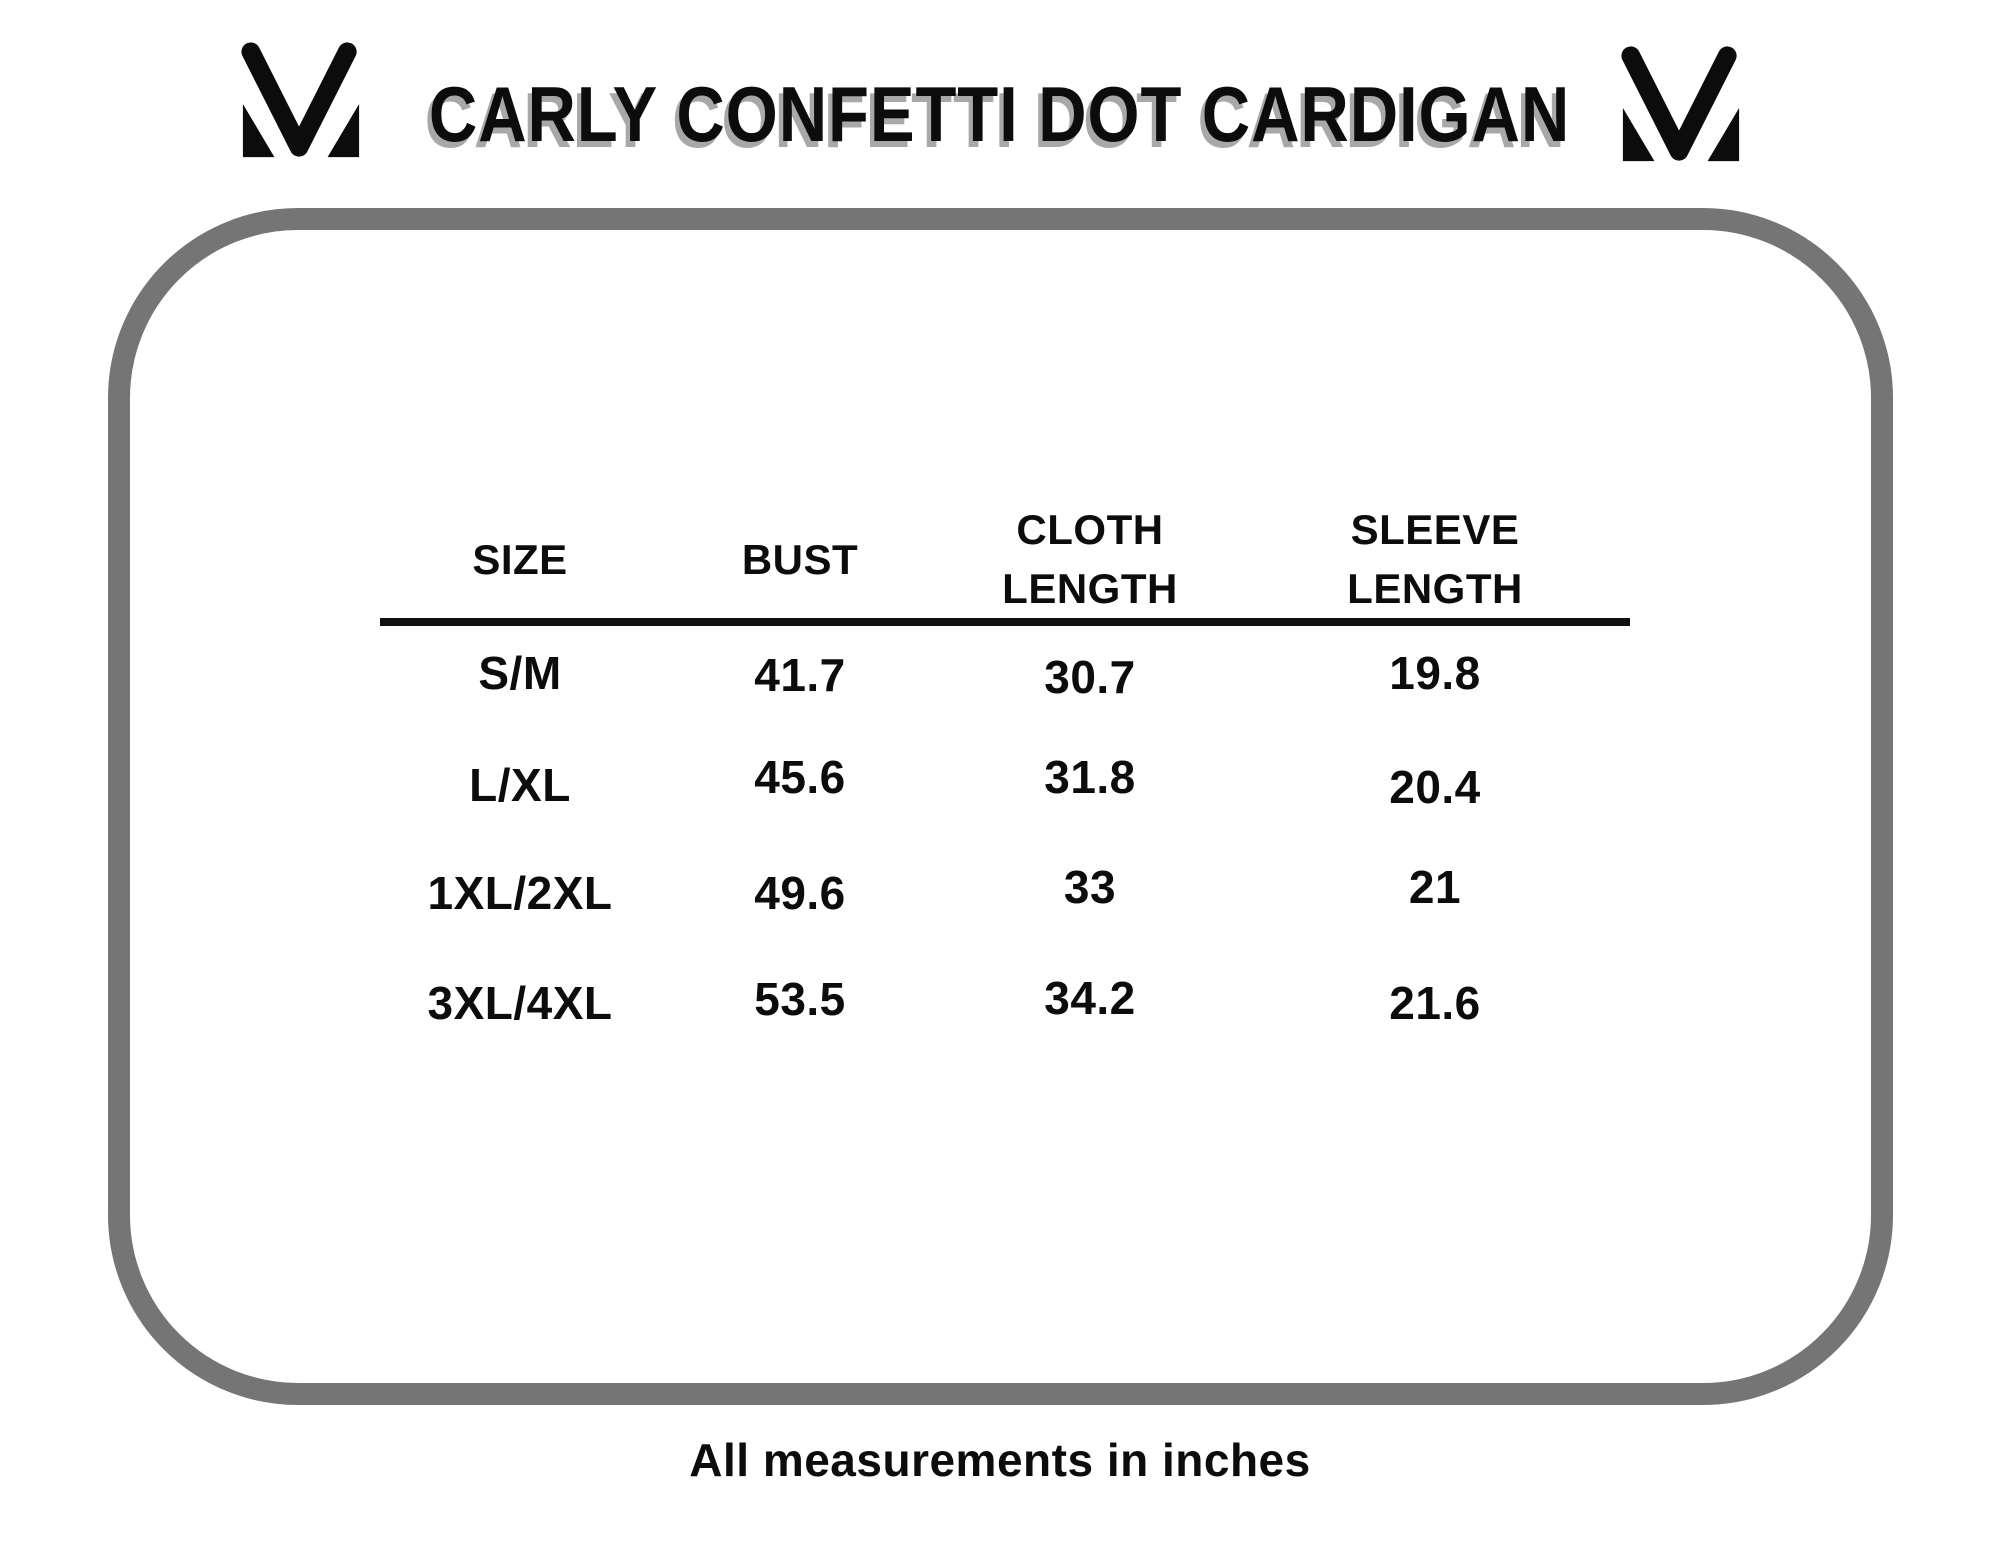 The height and width of the screenshot is (1545, 2000). I want to click on measurement-note: All measurements in inches, so click(1000, 1460).